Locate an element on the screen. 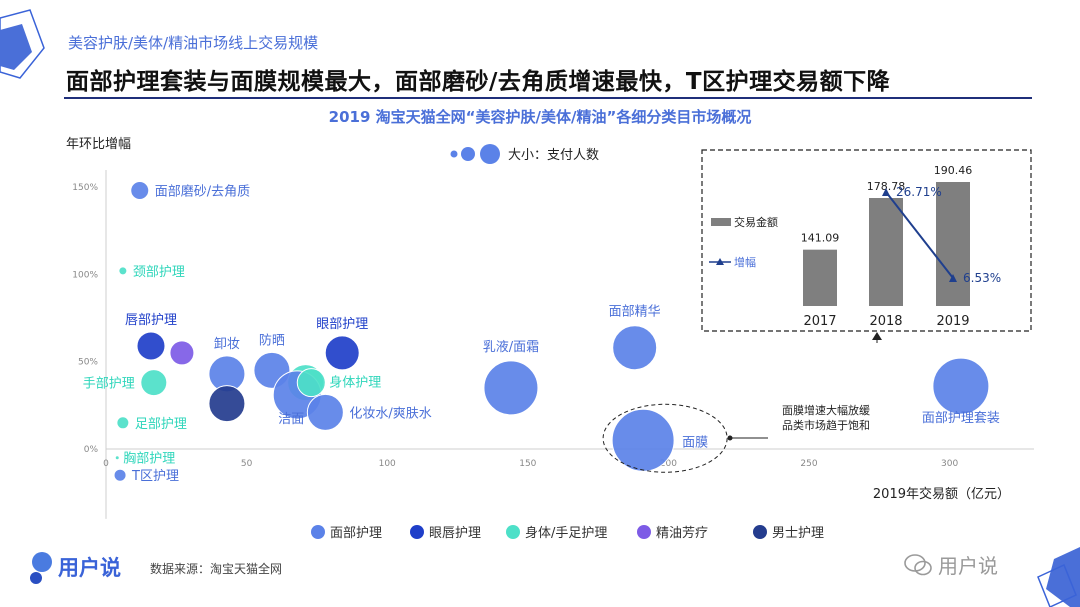 The height and width of the screenshot is (607, 1080). y-tick-label: 50% is located at coordinates (88, 363).